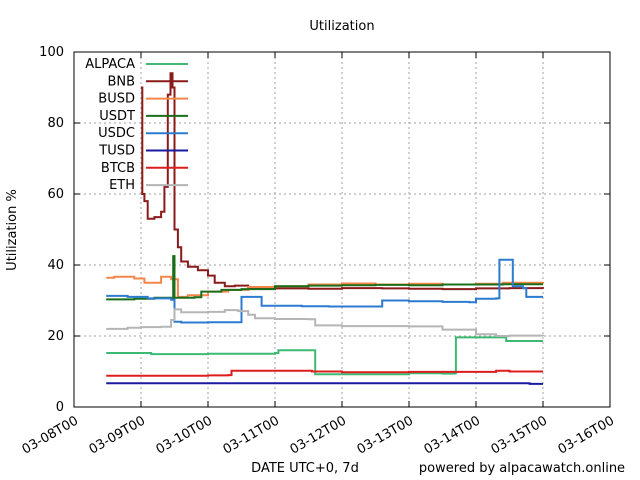 This screenshot has height=480, width=640. Describe the element at coordinates (522, 468) in the screenshot. I see `footer-credit: powered by alpacawatch.online` at that location.